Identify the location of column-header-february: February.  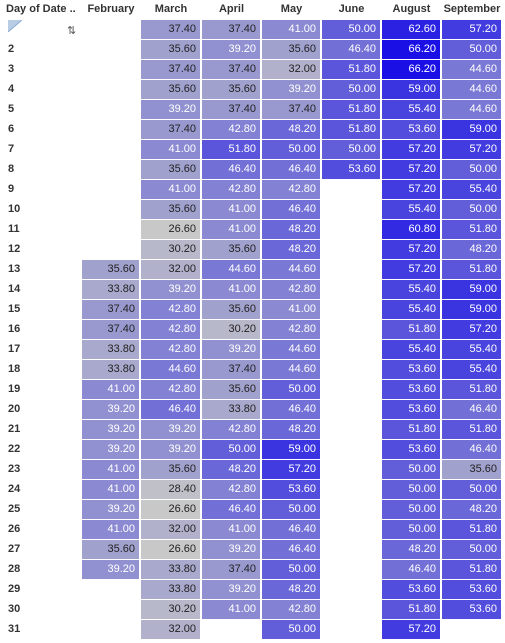
(111, 9).